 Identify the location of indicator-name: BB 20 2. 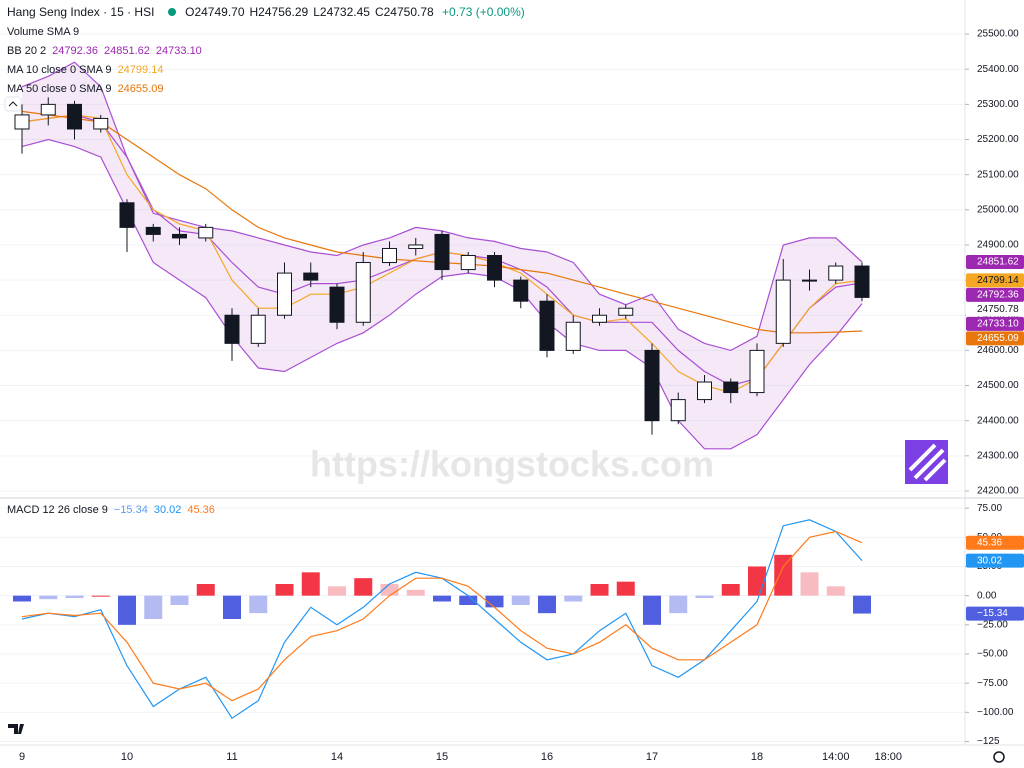
(27, 51).